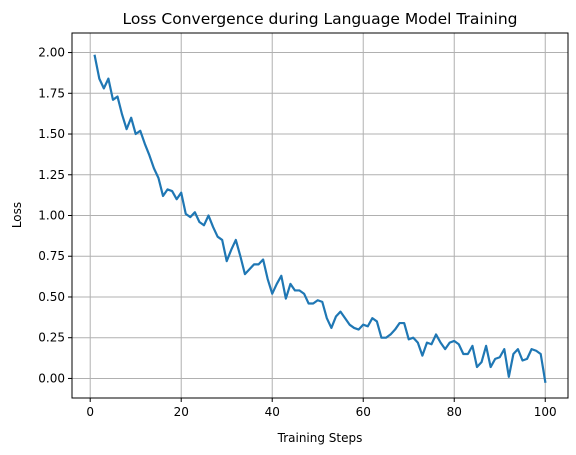 The width and height of the screenshot is (576, 455). What do you see at coordinates (51, 93) in the screenshot?
I see `y-tick-label: 1.75` at bounding box center [51, 93].